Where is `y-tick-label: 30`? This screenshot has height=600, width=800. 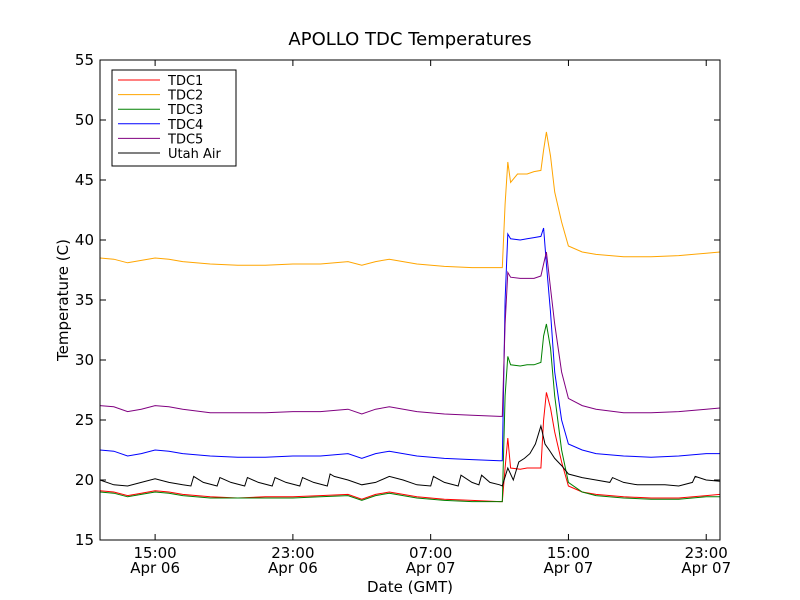
y-tick-label: 30 is located at coordinates (84, 360).